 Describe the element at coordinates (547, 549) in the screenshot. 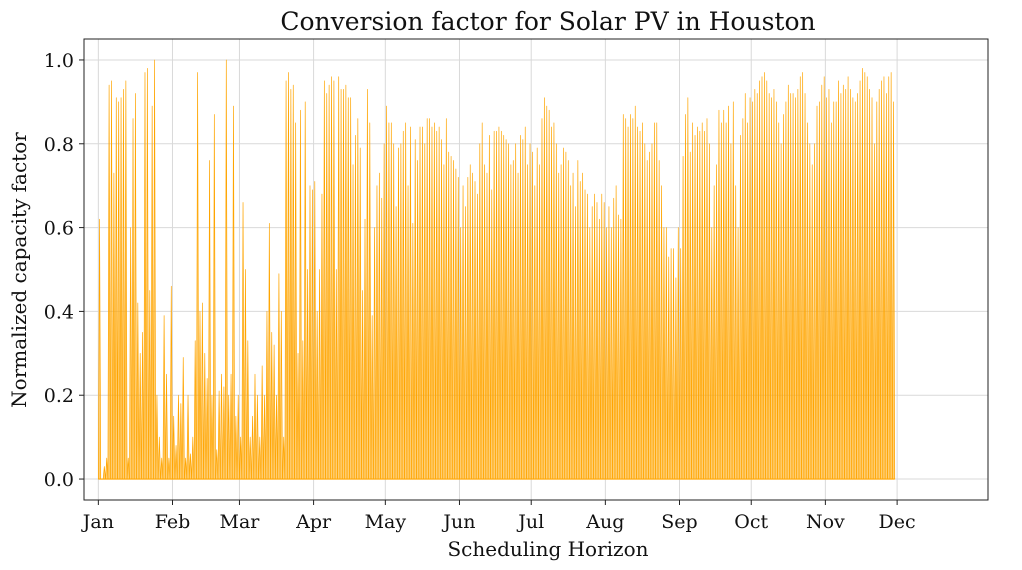

I see `x-axis-label: Scheduling Horizon` at that location.